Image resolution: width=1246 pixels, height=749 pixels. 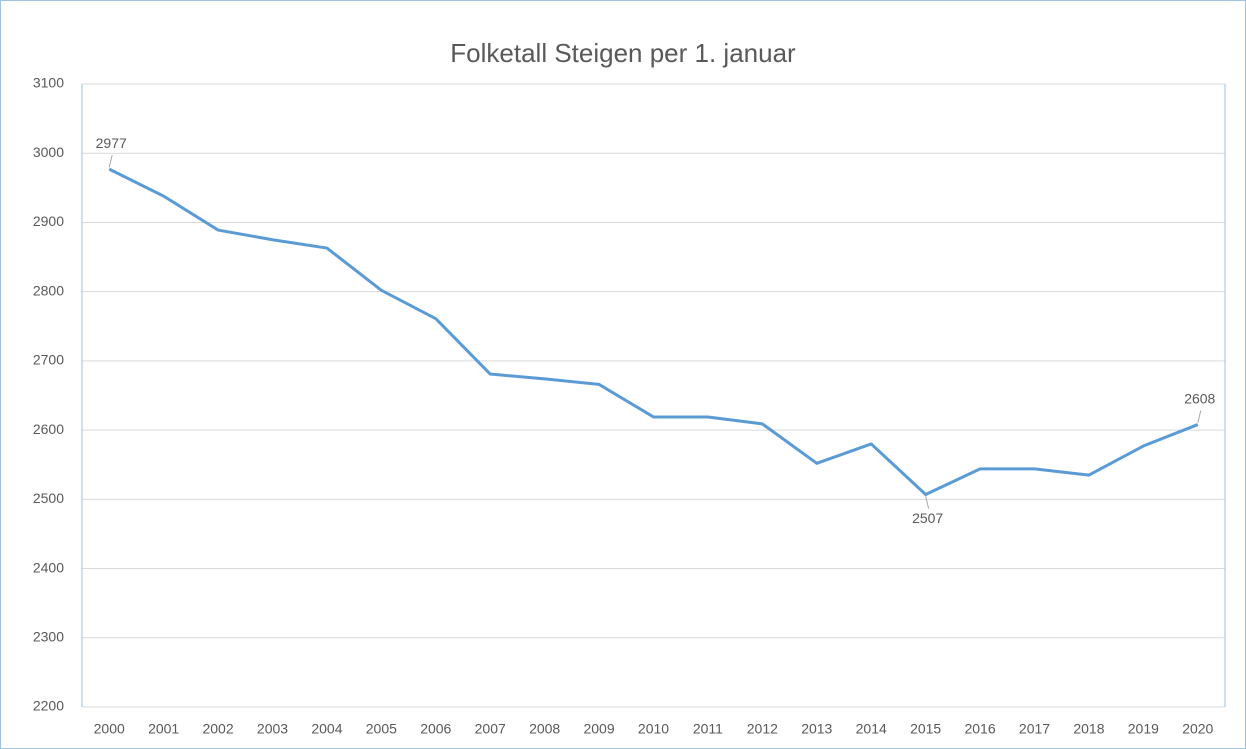 What do you see at coordinates (816, 729) in the screenshot?
I see `x-tick-label: 2013` at bounding box center [816, 729].